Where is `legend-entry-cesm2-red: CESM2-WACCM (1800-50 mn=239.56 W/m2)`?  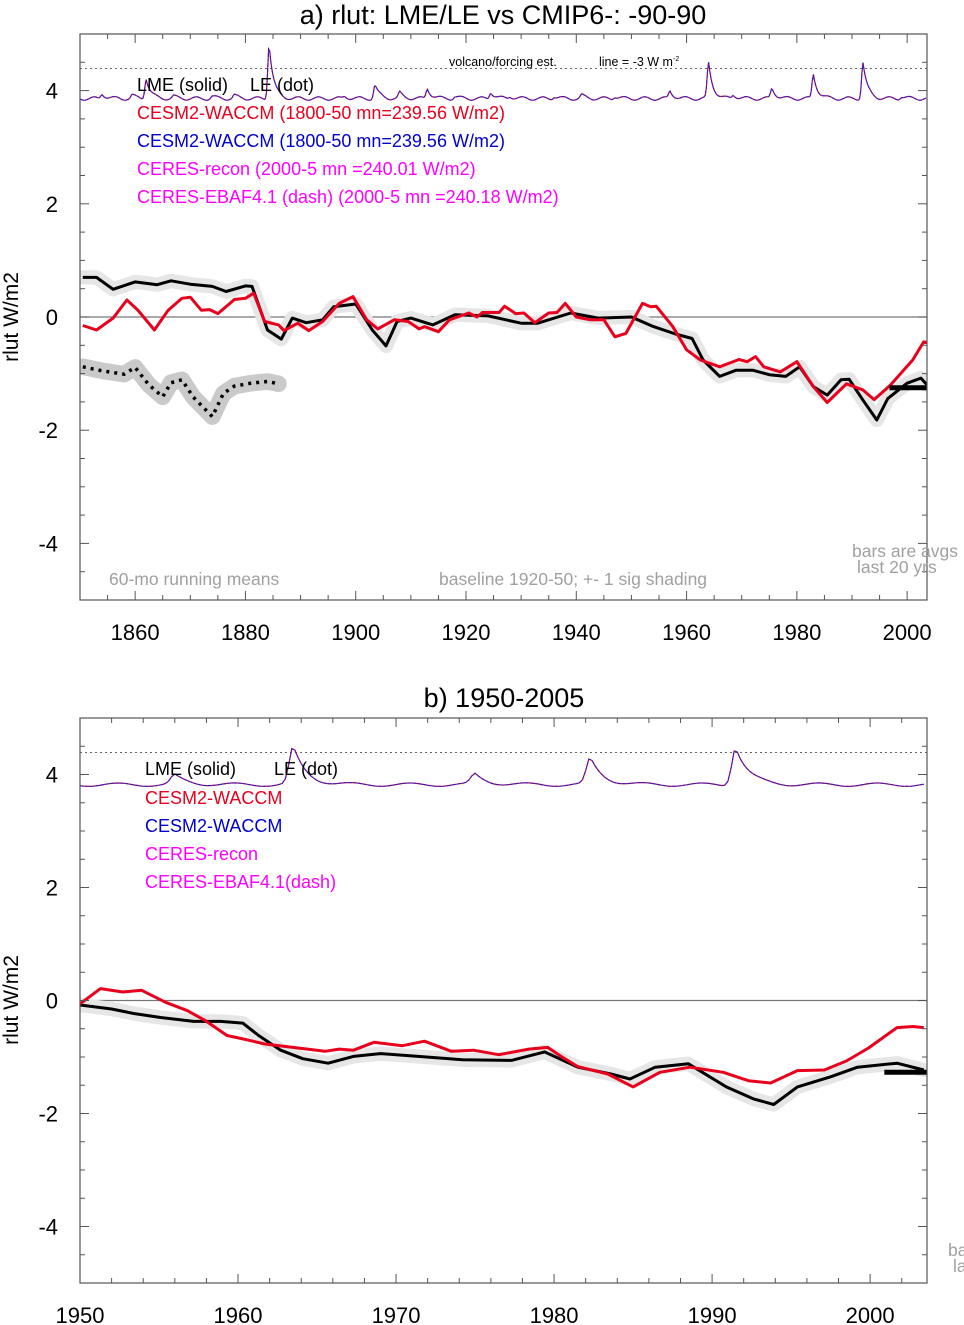 legend-entry-cesm2-red: CESM2-WACCM (1800-50 mn=239.56 W/m2) is located at coordinates (321, 113).